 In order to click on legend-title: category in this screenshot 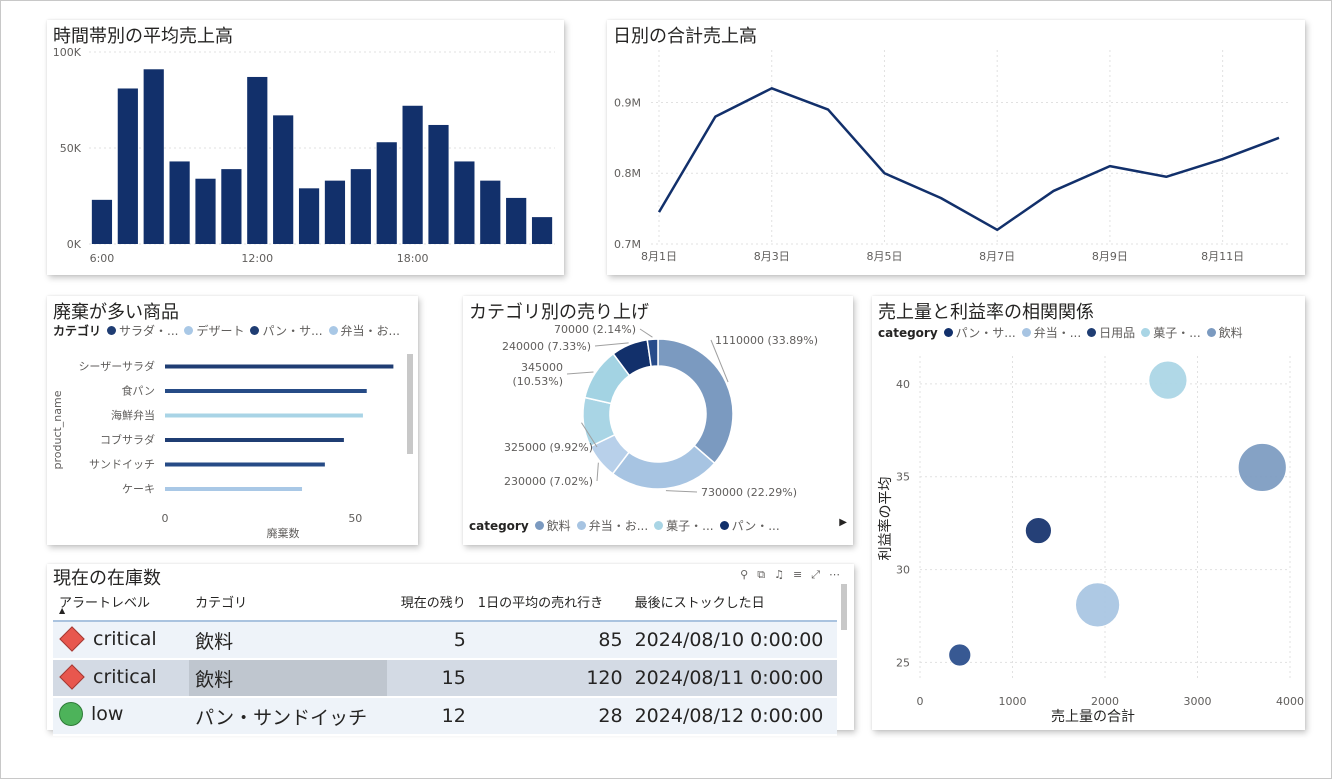, I will do `click(908, 332)`.